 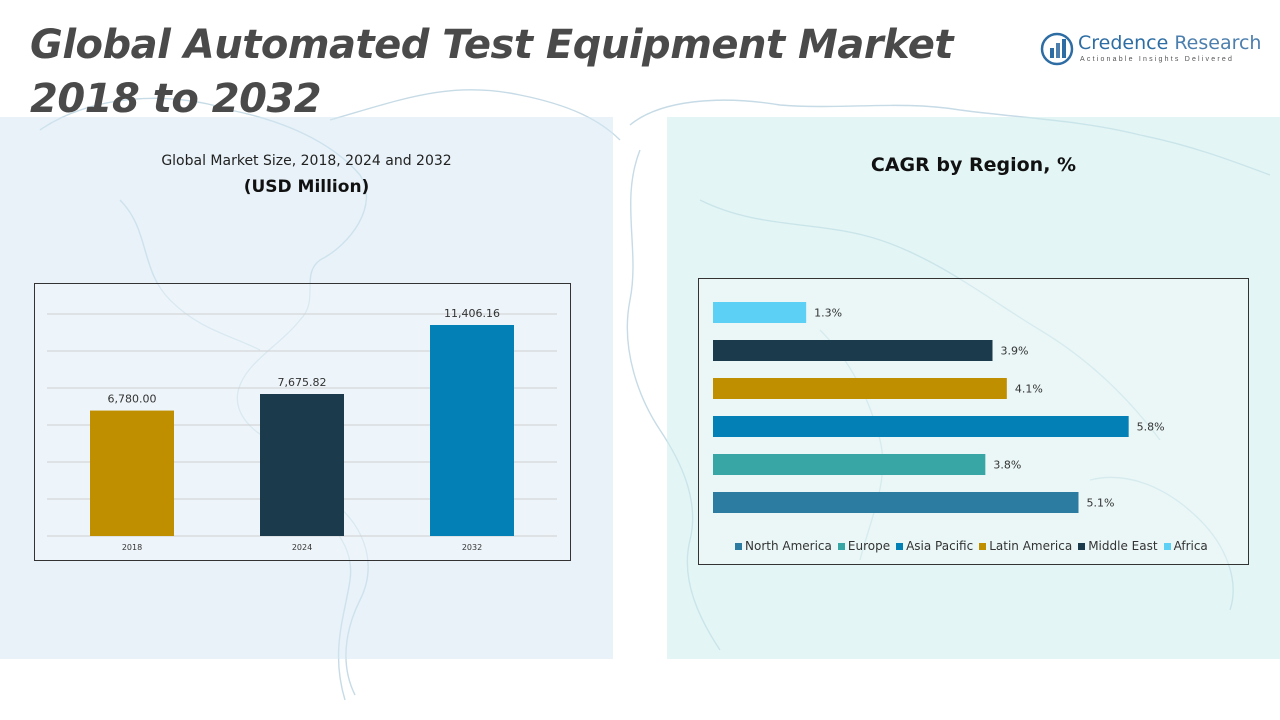 I want to click on bar-chart-logo-icon, so click(x=1057, y=49).